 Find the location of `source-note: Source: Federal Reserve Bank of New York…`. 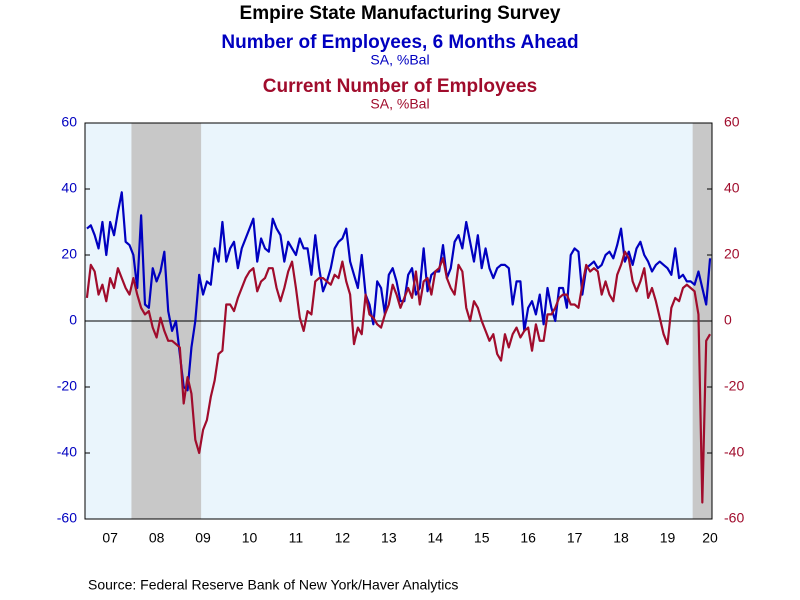

source-note: Source: Federal Reserve Bank of New York… is located at coordinates (273, 585).